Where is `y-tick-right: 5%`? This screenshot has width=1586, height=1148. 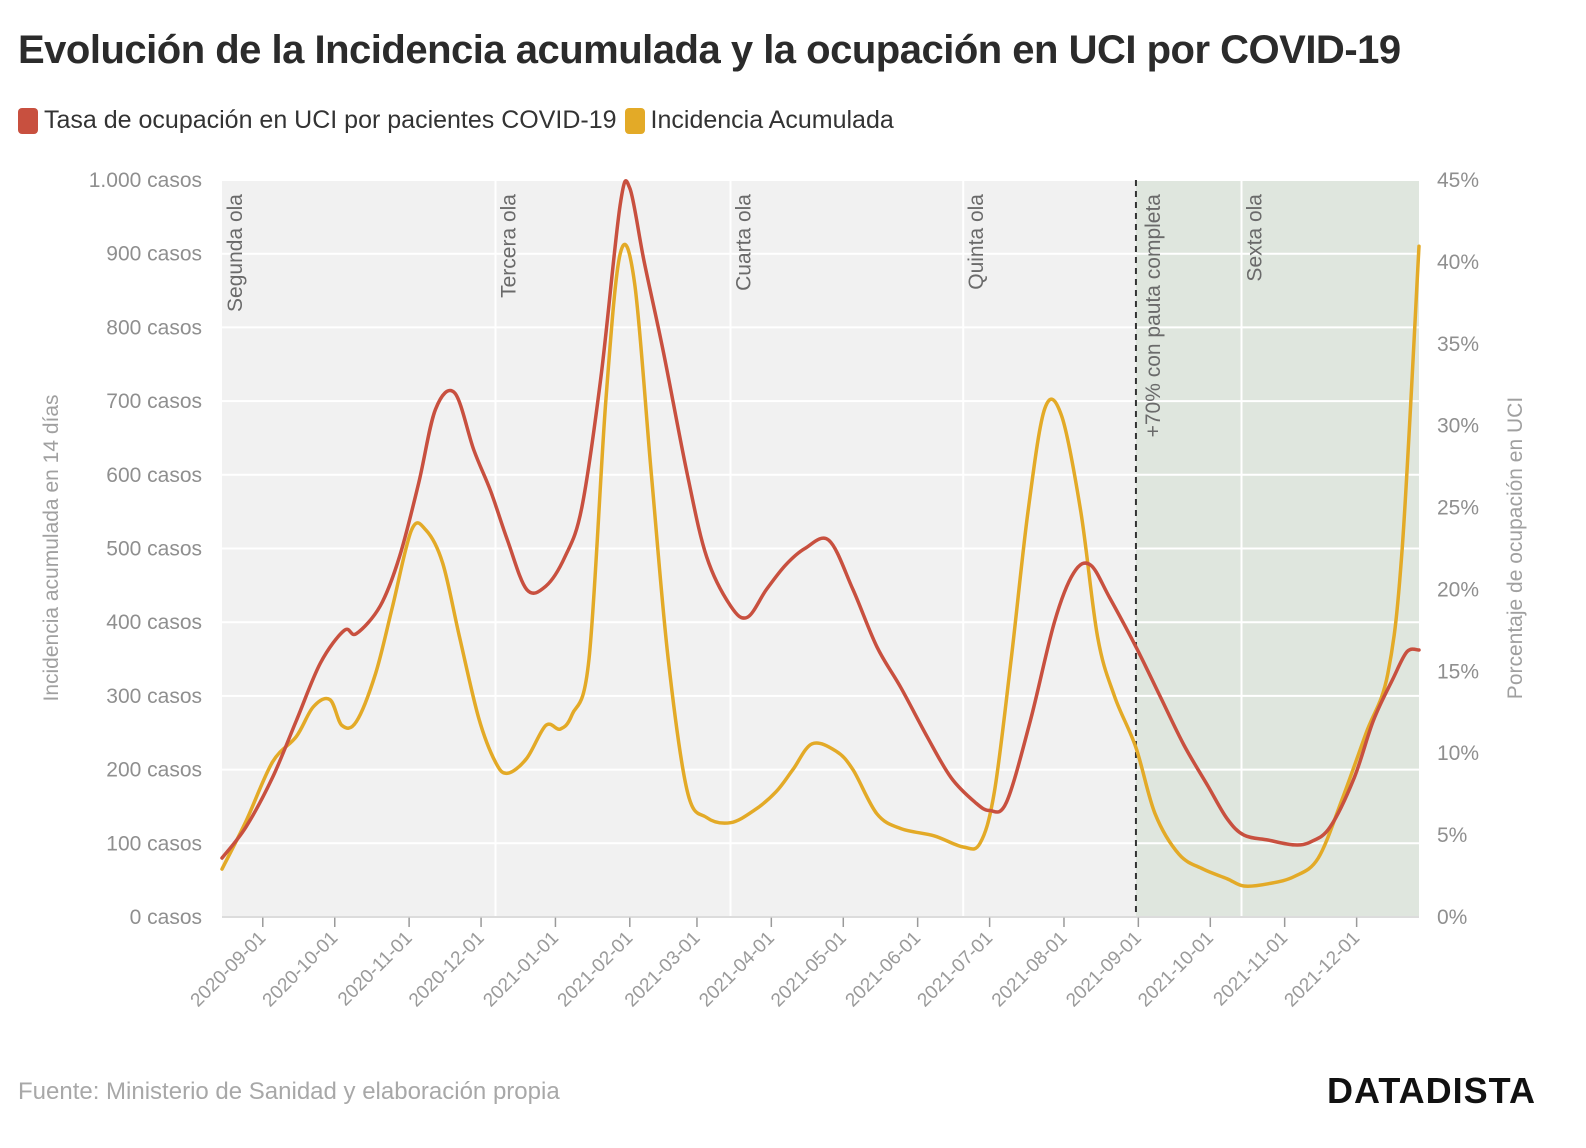 y-tick-right: 5% is located at coordinates (1452, 835).